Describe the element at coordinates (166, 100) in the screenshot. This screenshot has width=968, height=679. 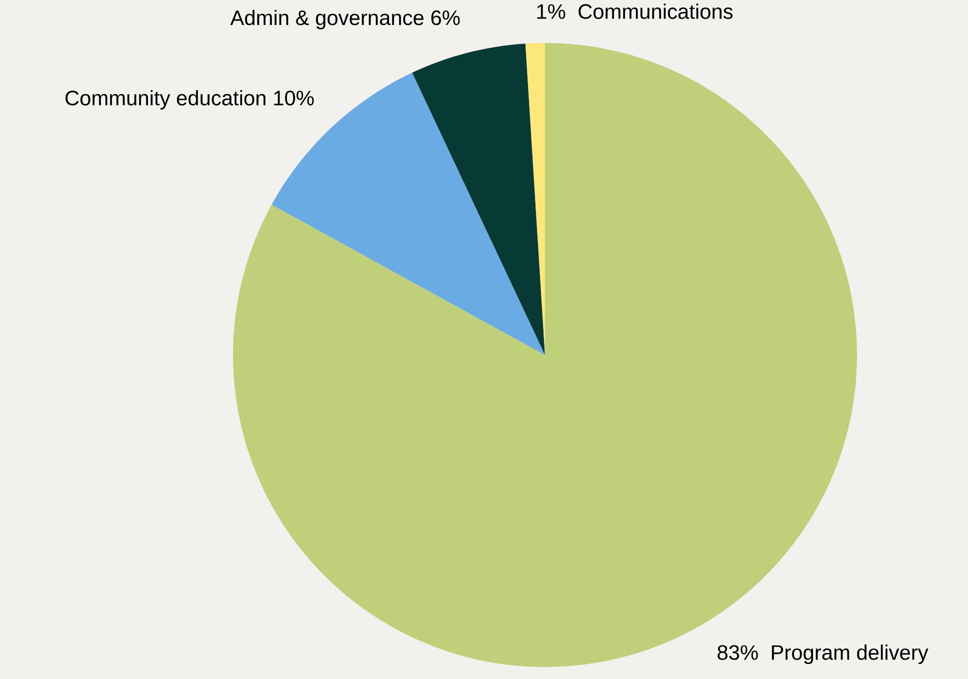
I see `slice-label: Community education` at that location.